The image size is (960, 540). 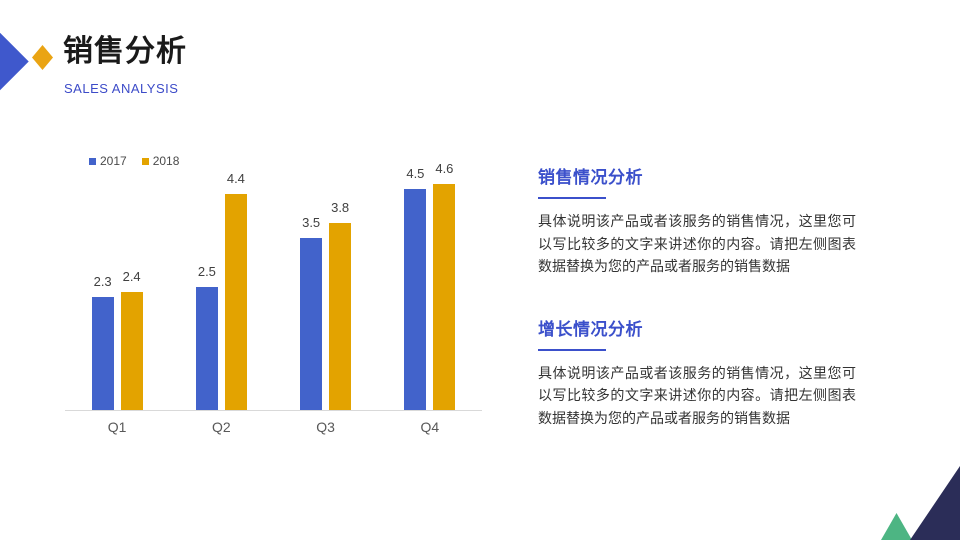 I want to click on page-subtitle: SALES ANALYSIS, so click(x=121, y=88).